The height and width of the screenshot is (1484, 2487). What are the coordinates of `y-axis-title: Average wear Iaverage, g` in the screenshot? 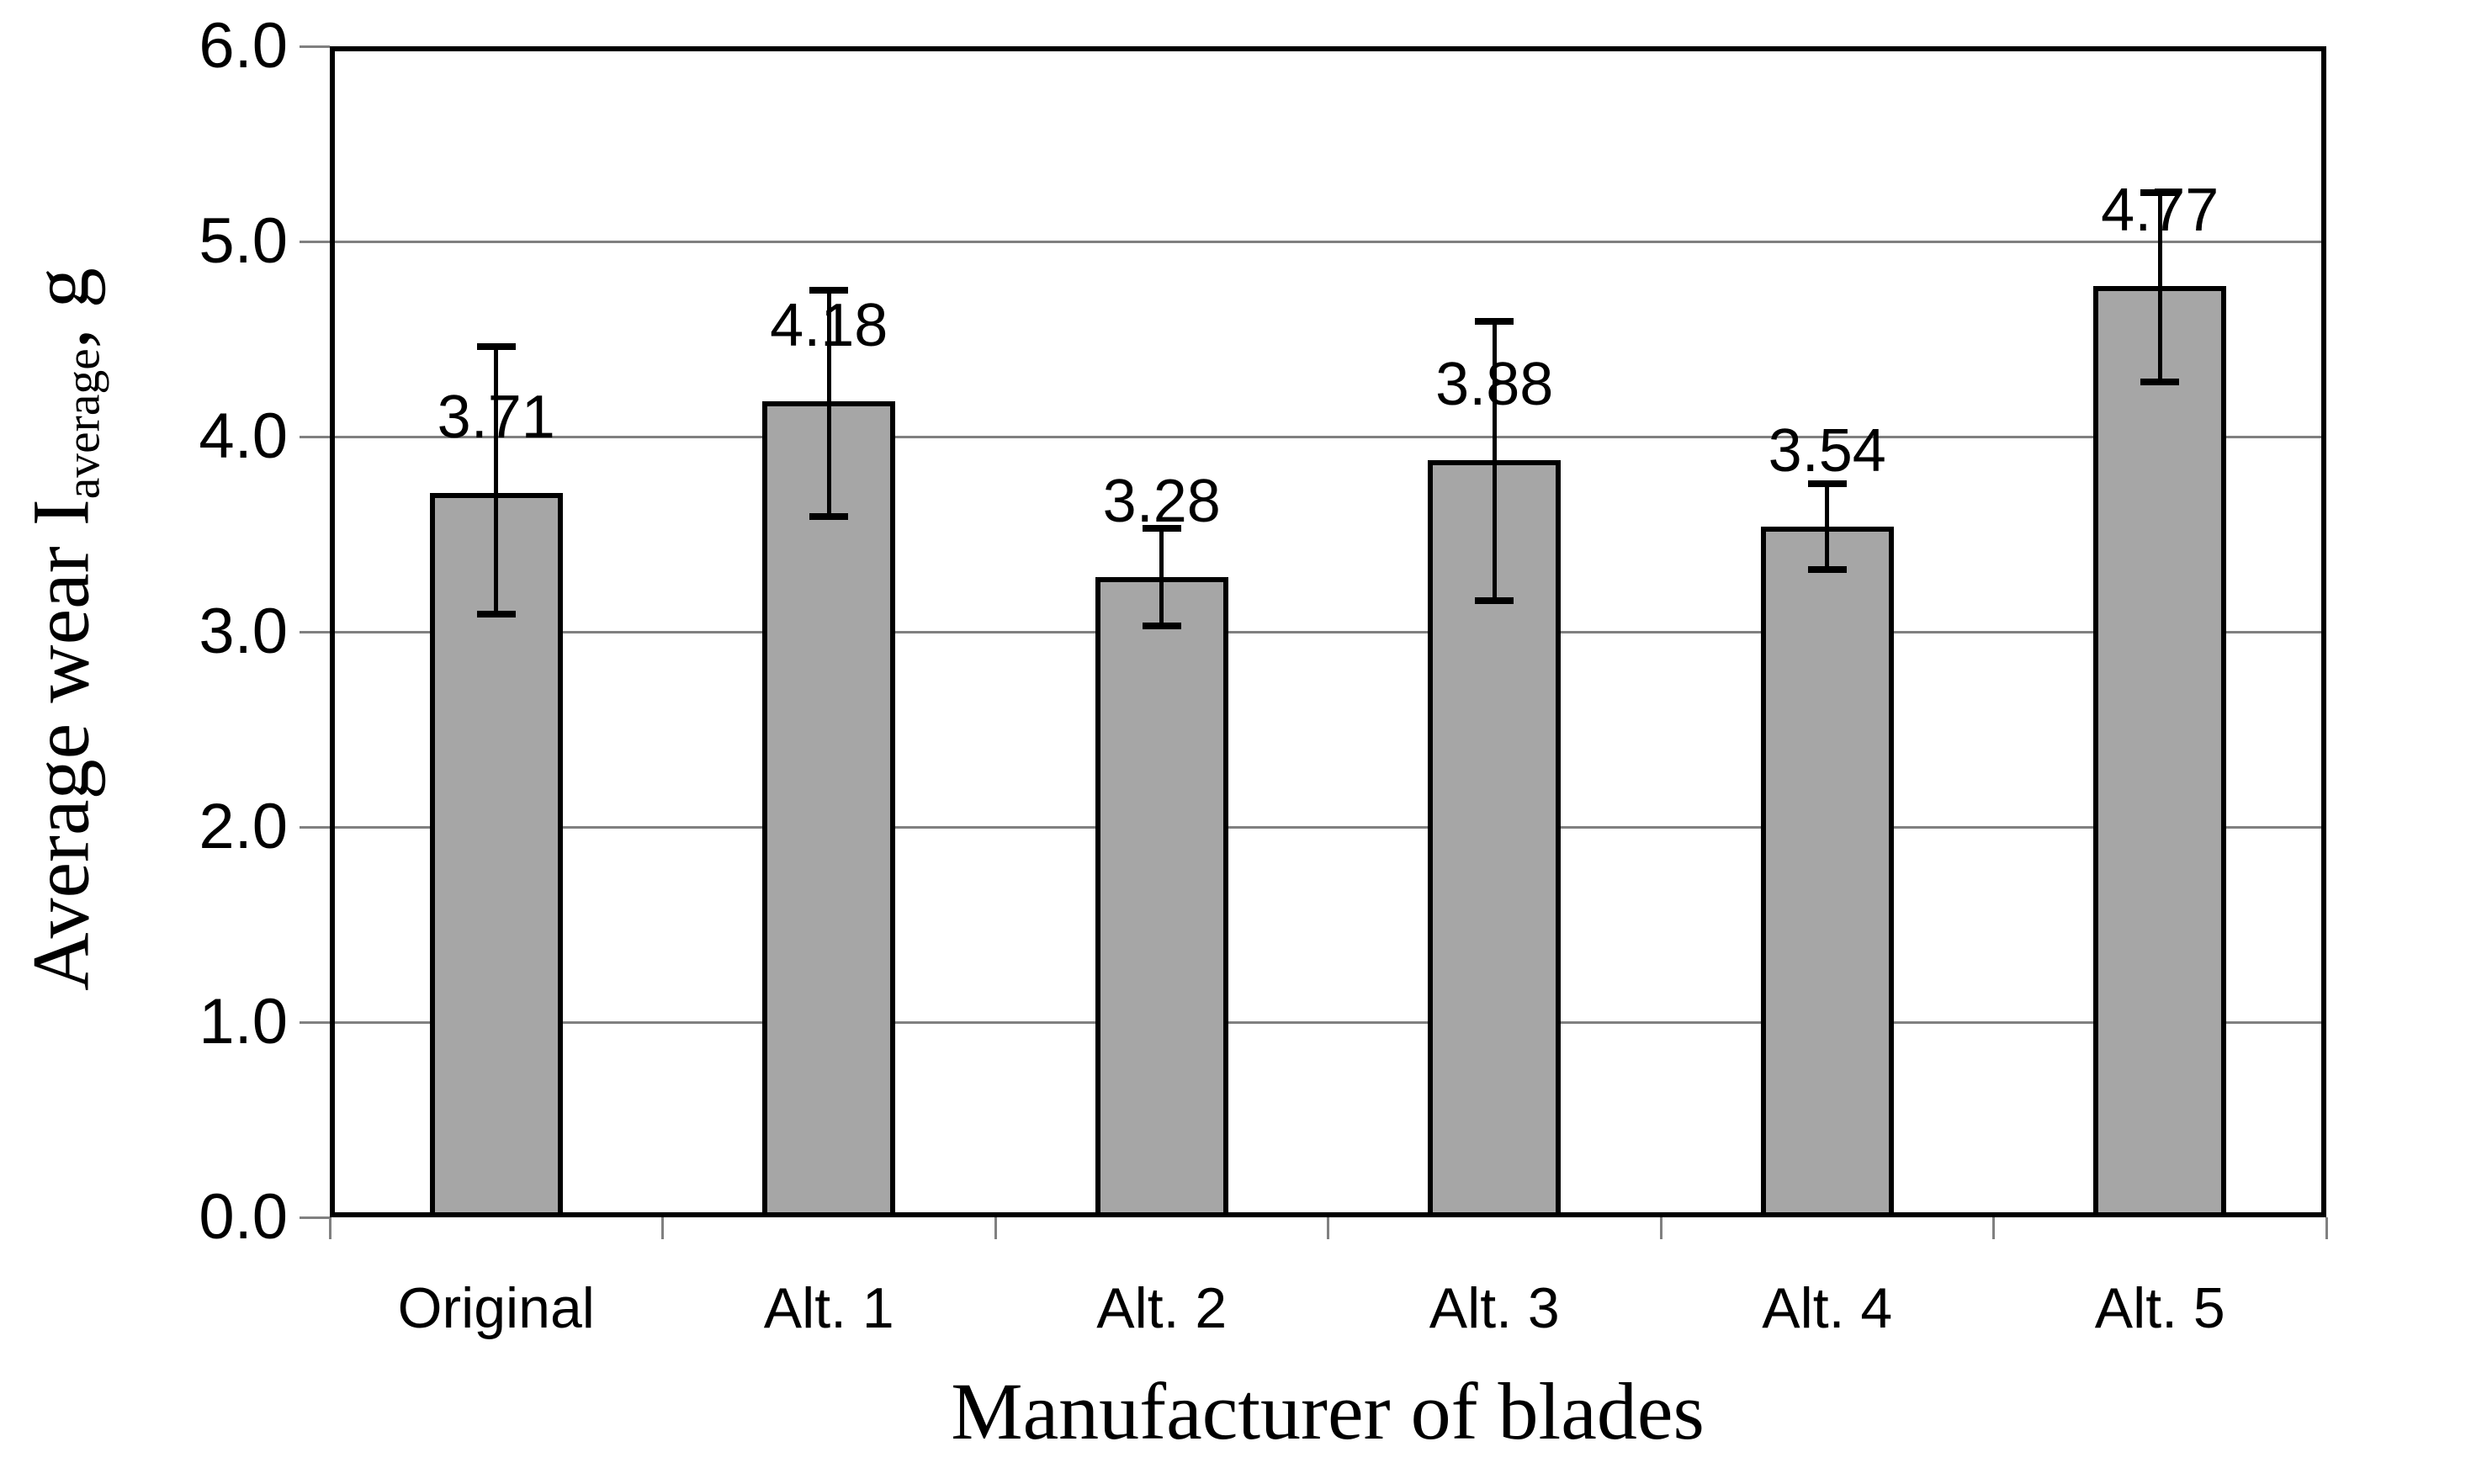 It's located at (62, 629).